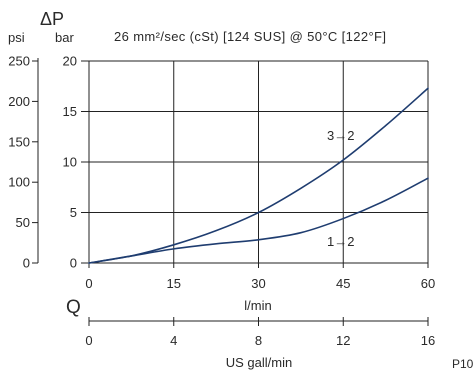 This screenshot has height=373, width=475. Describe the element at coordinates (70, 111) in the screenshot. I see `y-tick-label: 15` at that location.